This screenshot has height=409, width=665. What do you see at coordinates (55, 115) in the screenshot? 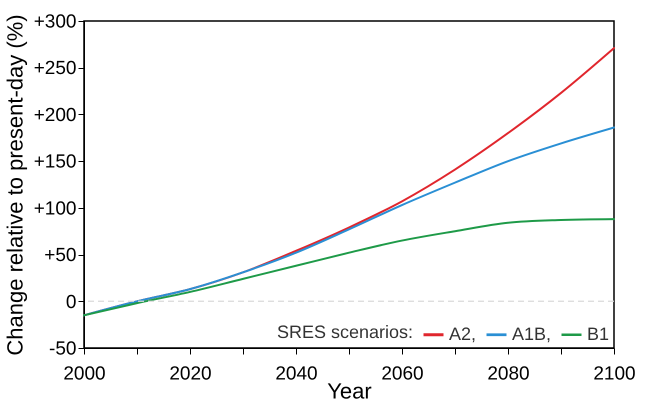
I see `y-tick-label: +200` at bounding box center [55, 115].